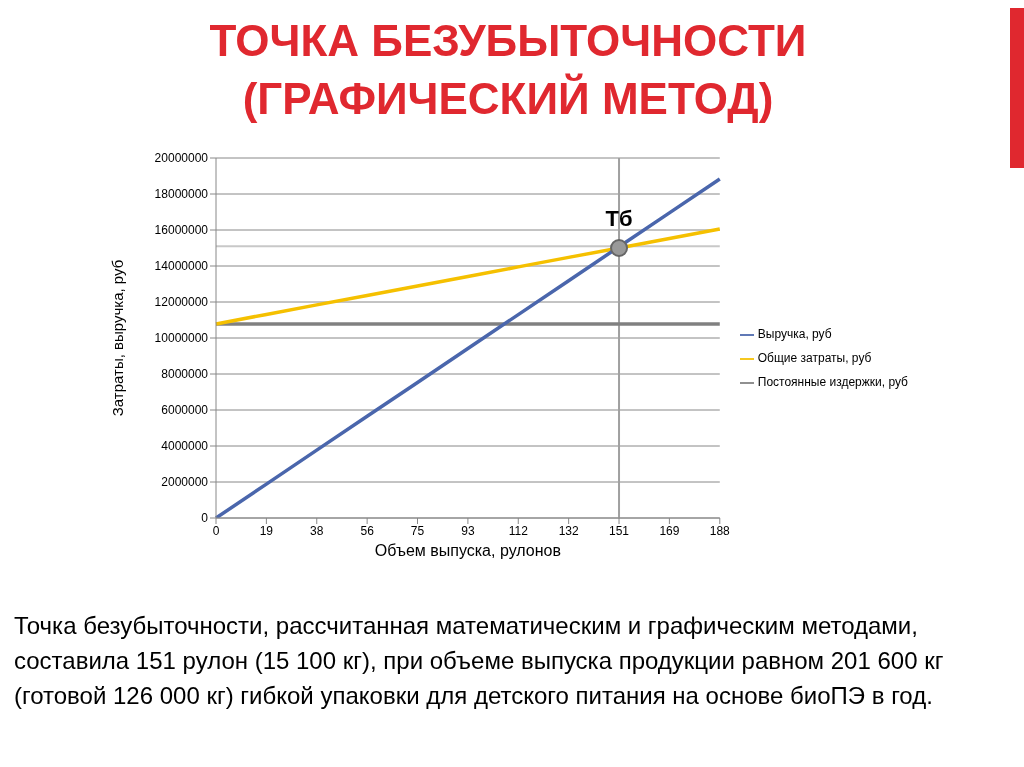 The image size is (1024, 767). Describe the element at coordinates (518, 530) in the screenshot. I see `x-tick-label: 112` at that location.